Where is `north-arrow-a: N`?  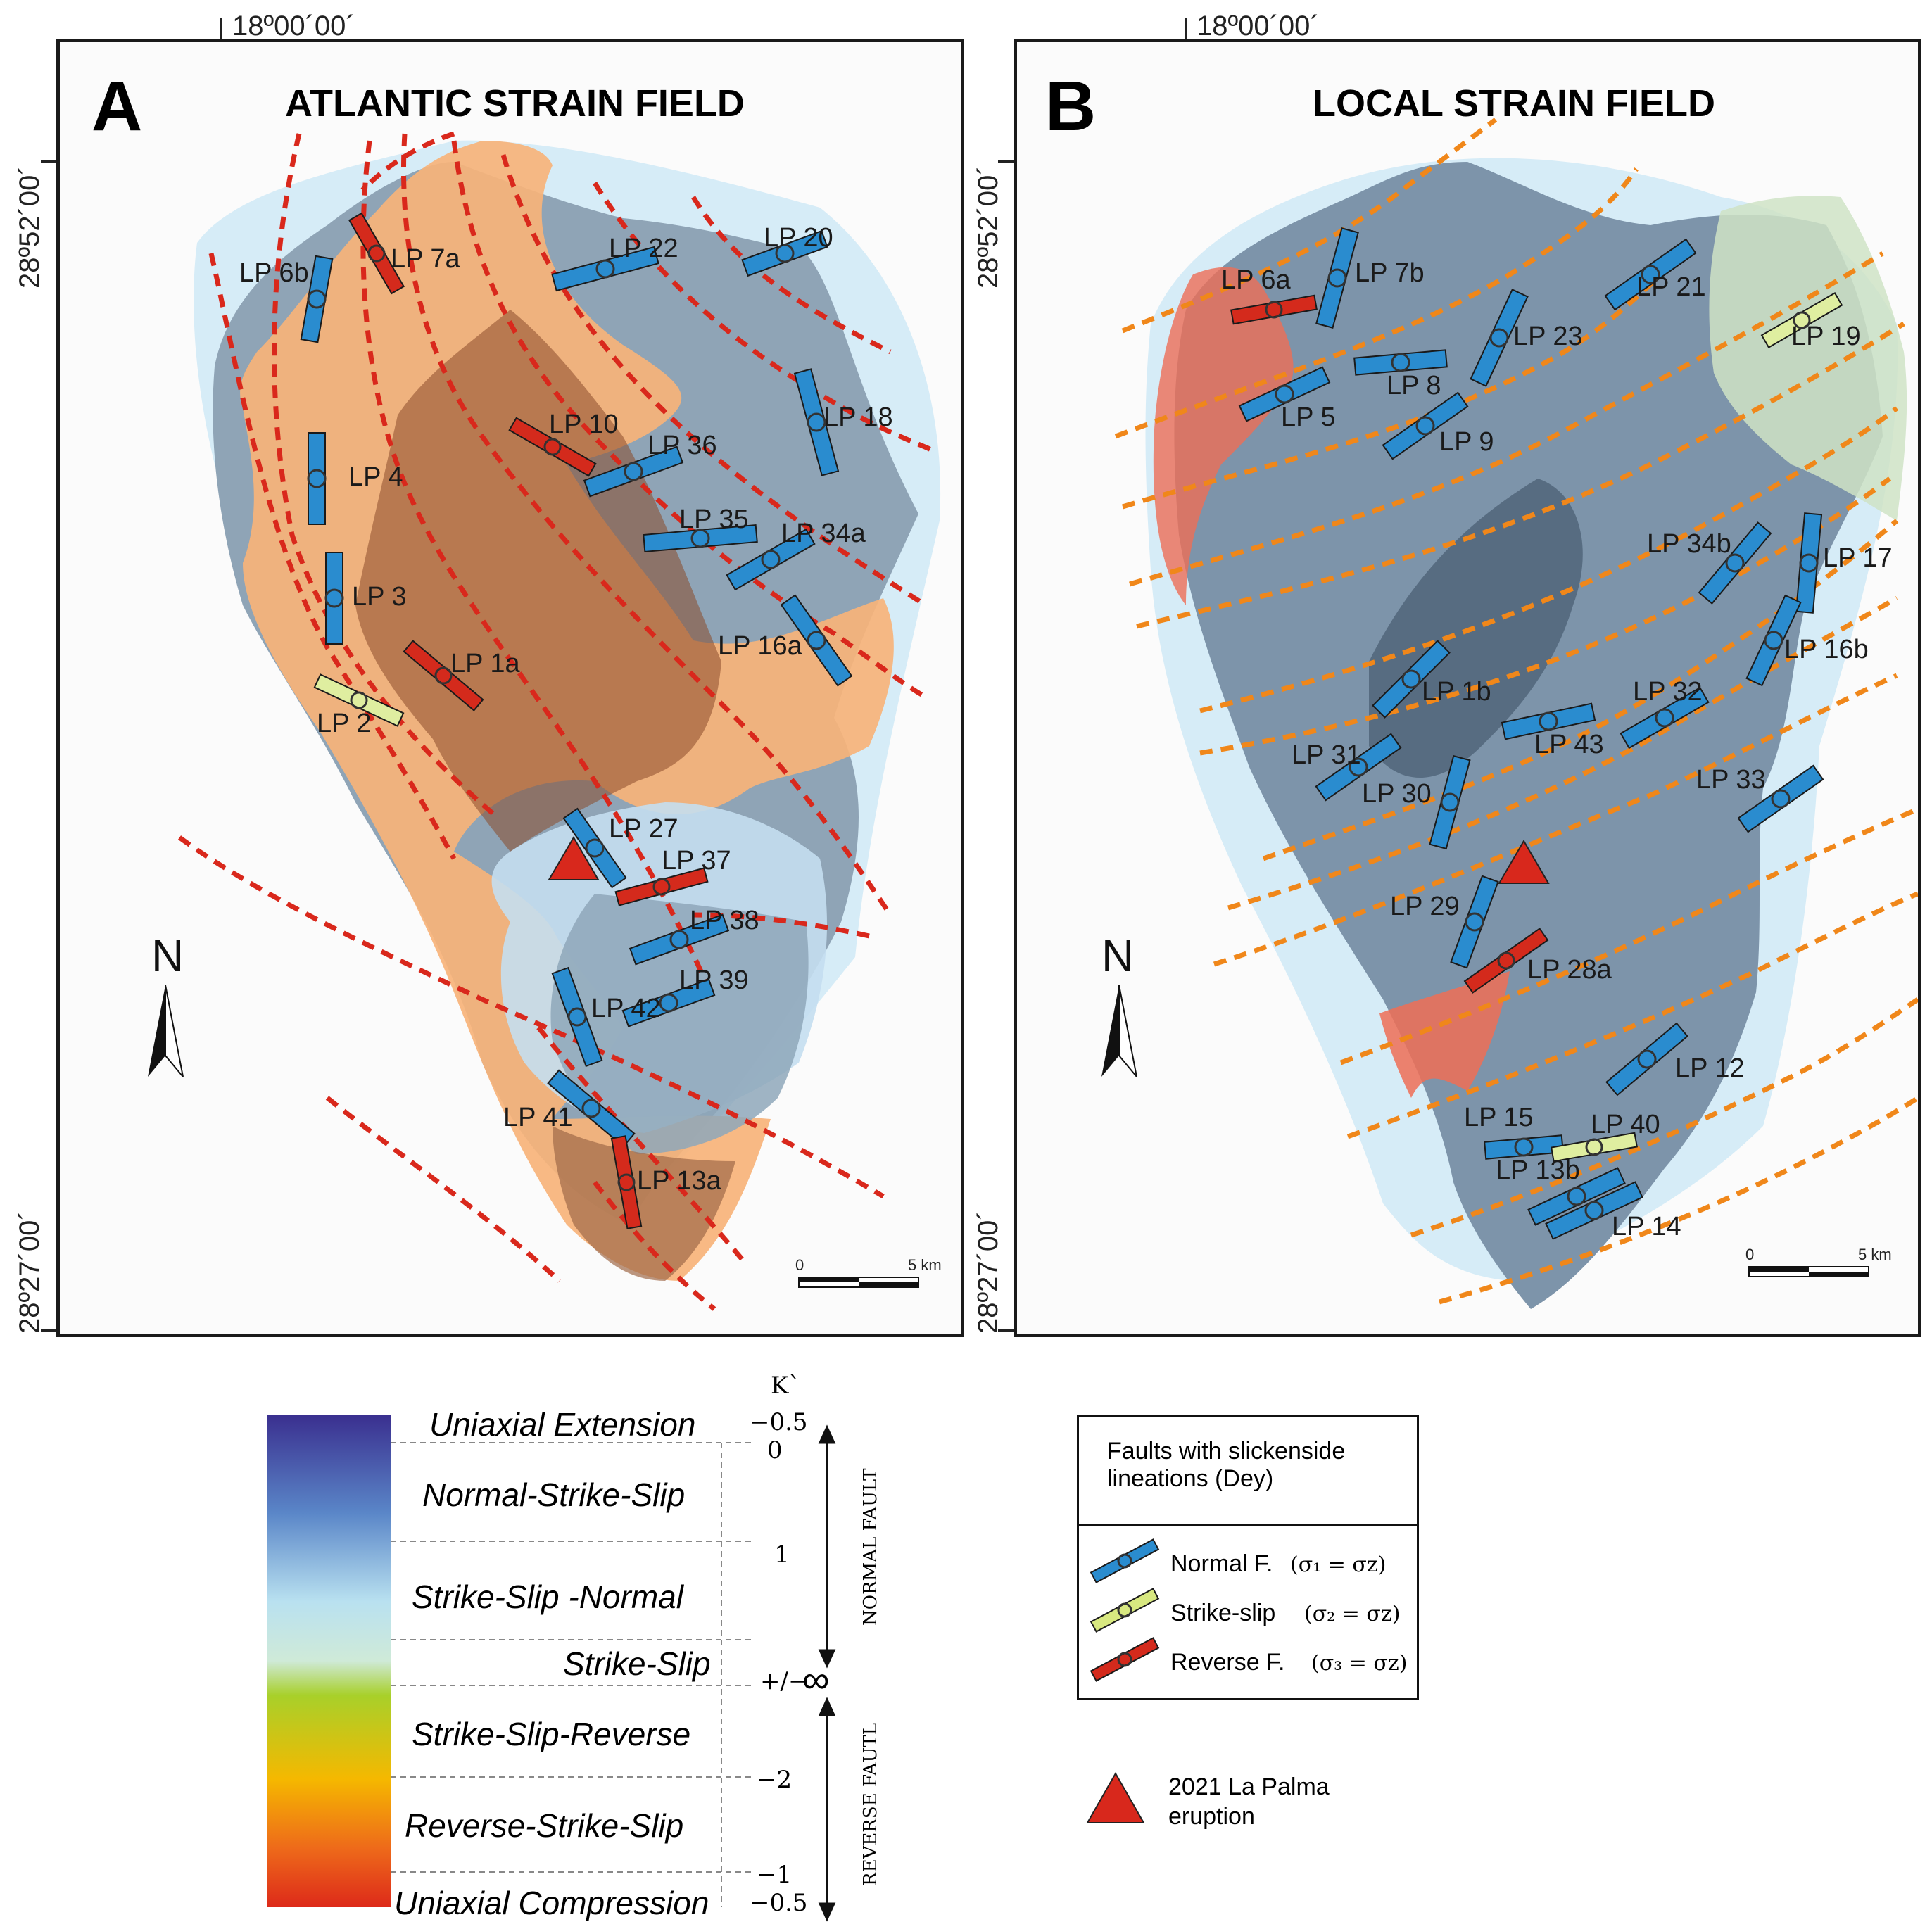 north-arrow-a: N is located at coordinates (166, 1003).